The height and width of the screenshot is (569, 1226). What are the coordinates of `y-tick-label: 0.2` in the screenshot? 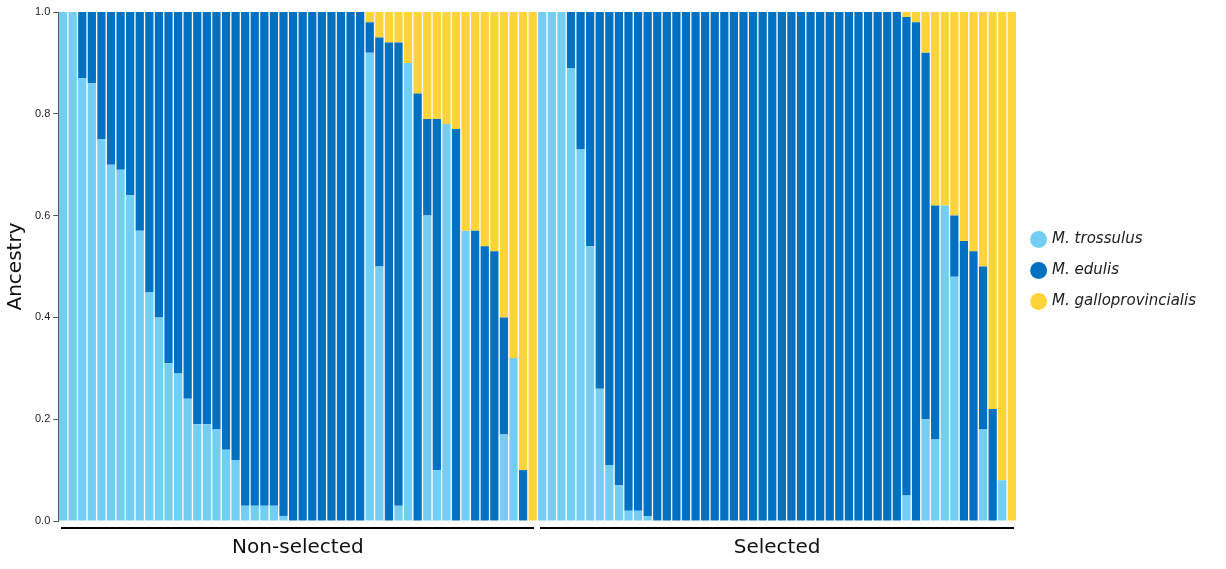 It's located at (42, 418).